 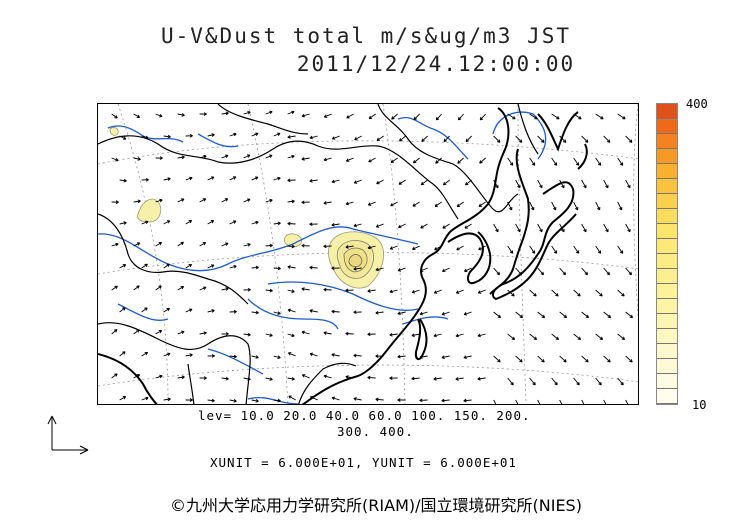 I want to click on vector-unit-label: XUNIT = 6.000E+01, YUNIT = 6.000E+01, so click(x=363, y=462).